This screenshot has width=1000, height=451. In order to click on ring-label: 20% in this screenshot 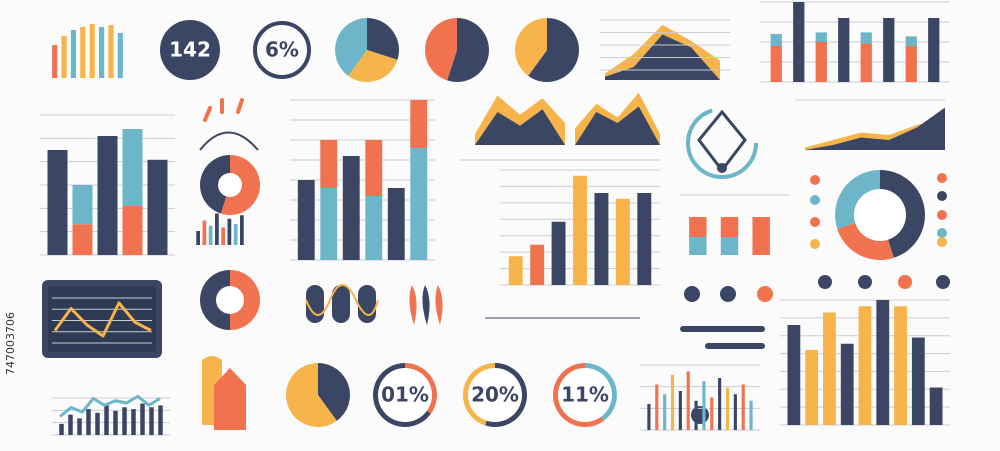, I will do `click(495, 395)`.